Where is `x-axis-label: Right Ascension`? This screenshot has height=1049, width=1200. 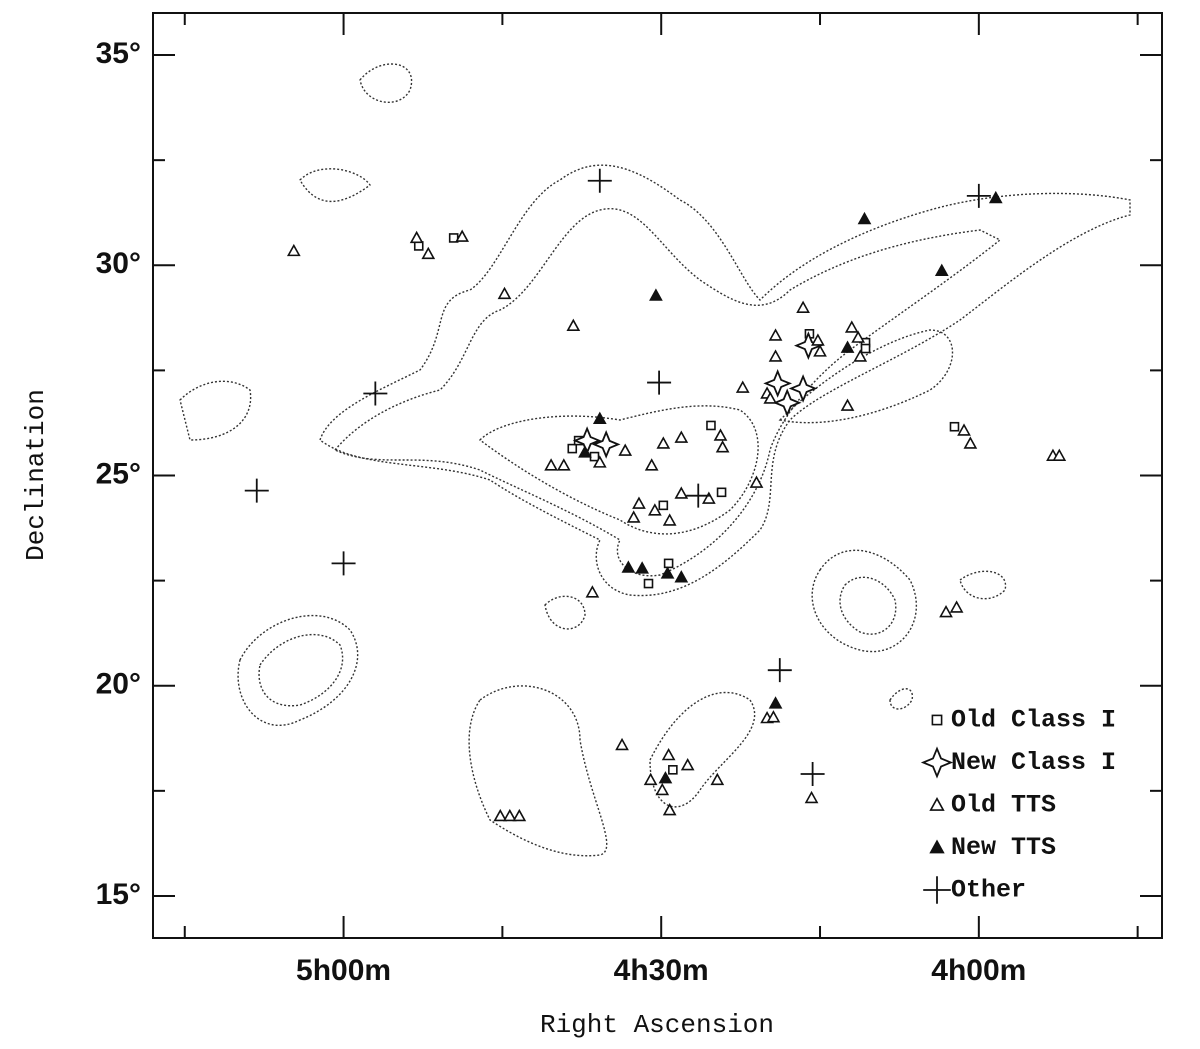
x-axis-label: Right Ascension is located at coordinates (657, 1025).